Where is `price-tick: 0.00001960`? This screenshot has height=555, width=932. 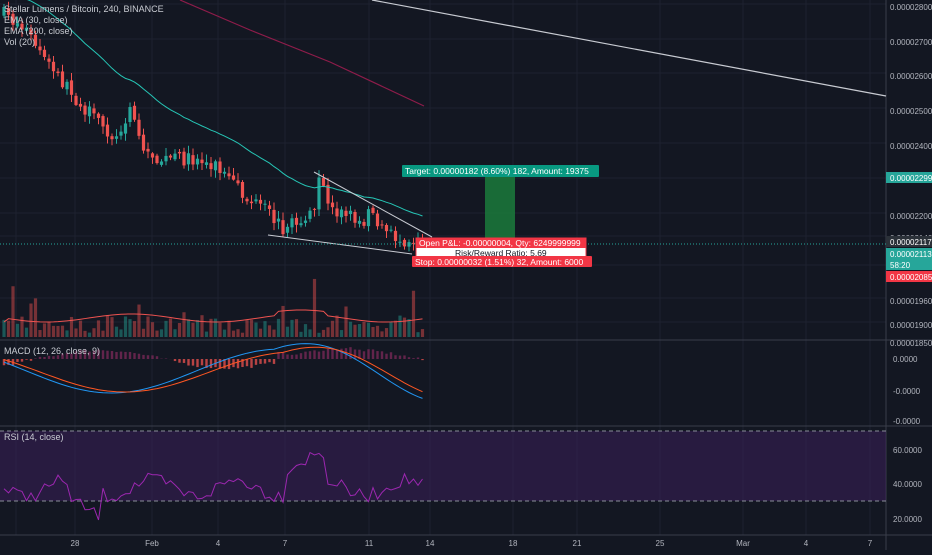
price-tick: 0.00001960 is located at coordinates (911, 301).